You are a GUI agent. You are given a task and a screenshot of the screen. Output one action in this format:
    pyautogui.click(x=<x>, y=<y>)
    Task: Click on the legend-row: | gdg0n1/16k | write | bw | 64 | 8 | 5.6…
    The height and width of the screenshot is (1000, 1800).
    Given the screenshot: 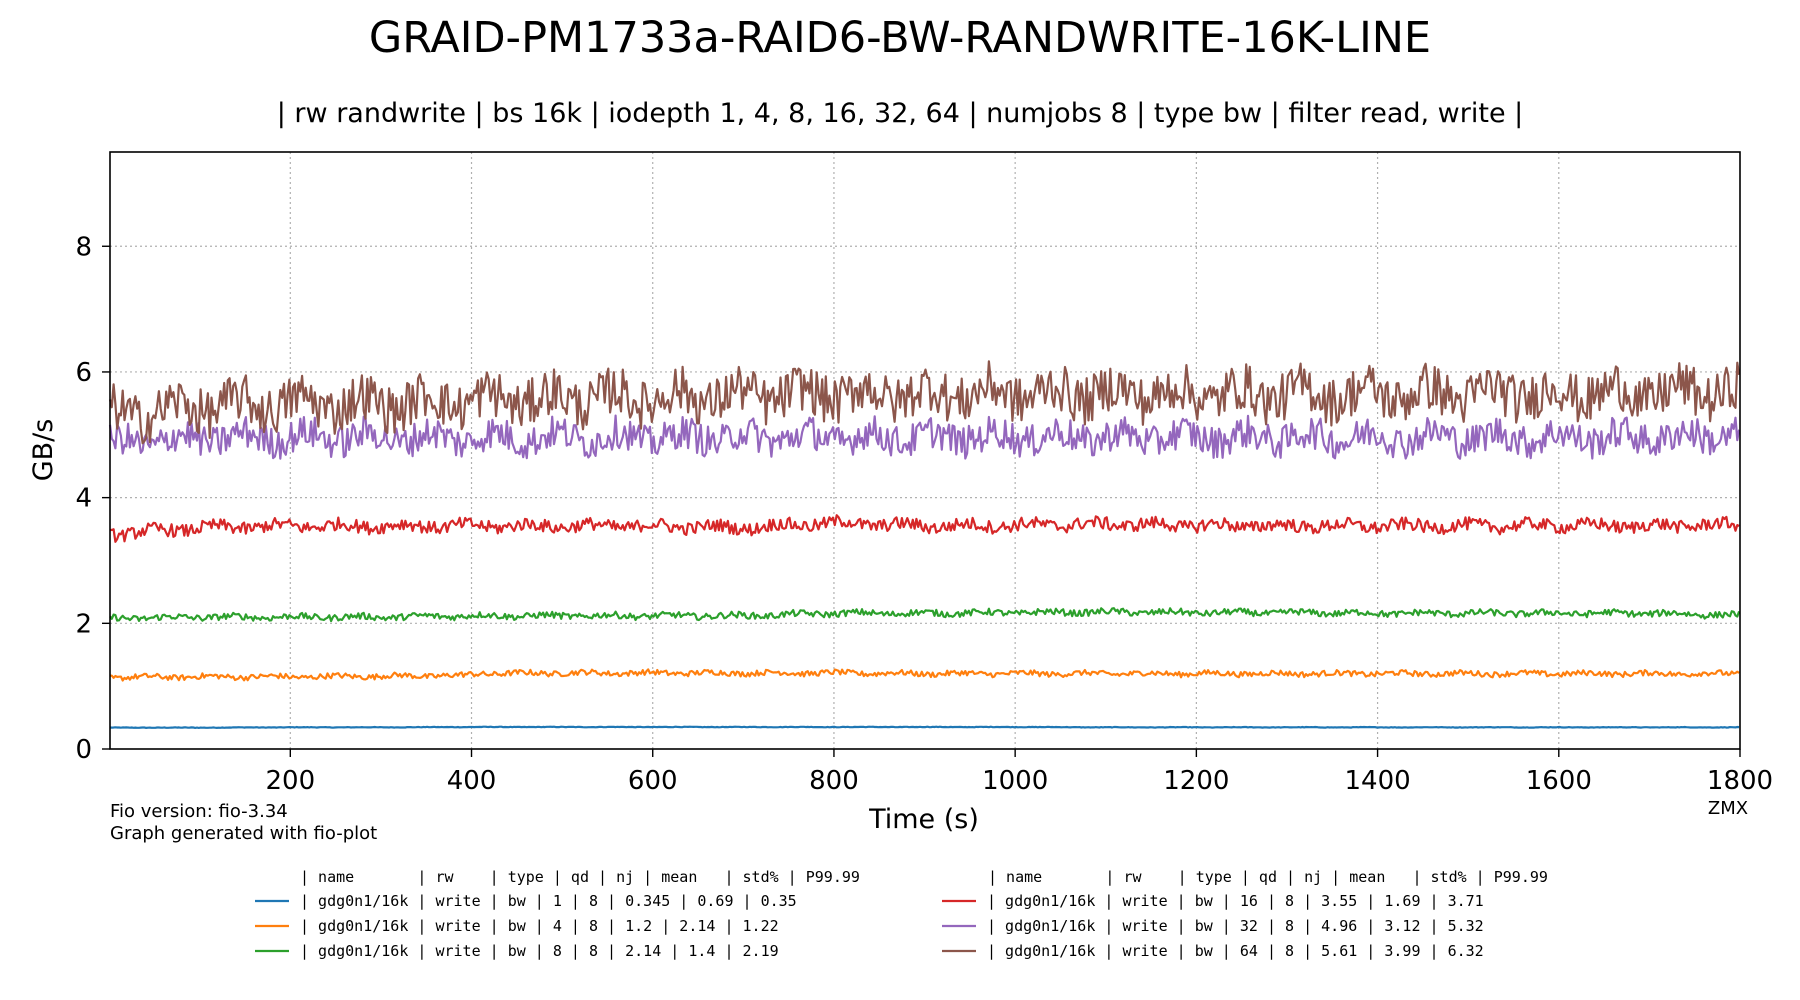 What is the action you would take?
    pyautogui.click(x=1235, y=951)
    